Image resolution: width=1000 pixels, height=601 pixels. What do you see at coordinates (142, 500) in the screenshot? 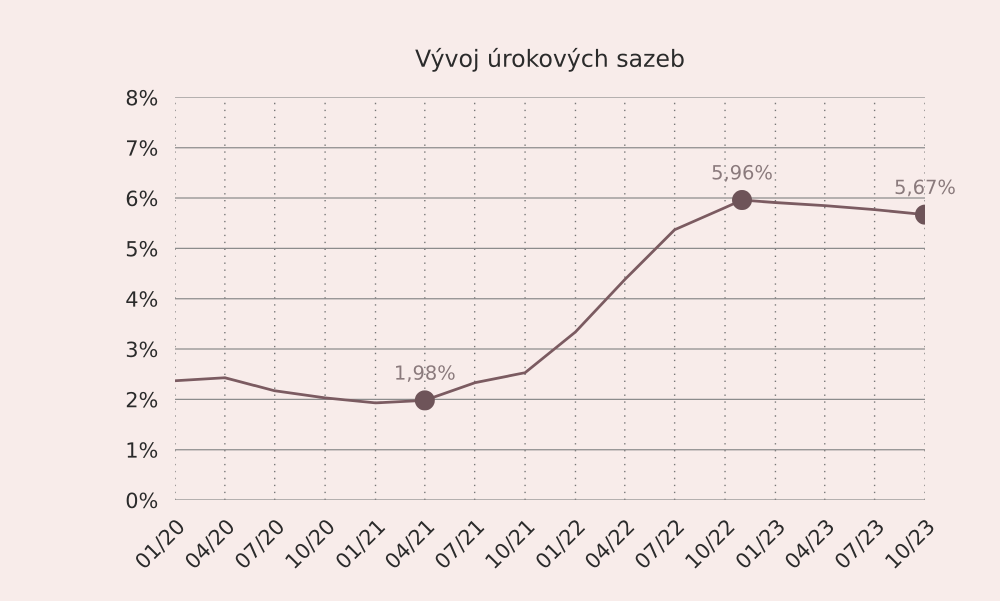
I see `y-tick-label: 0%` at bounding box center [142, 500].